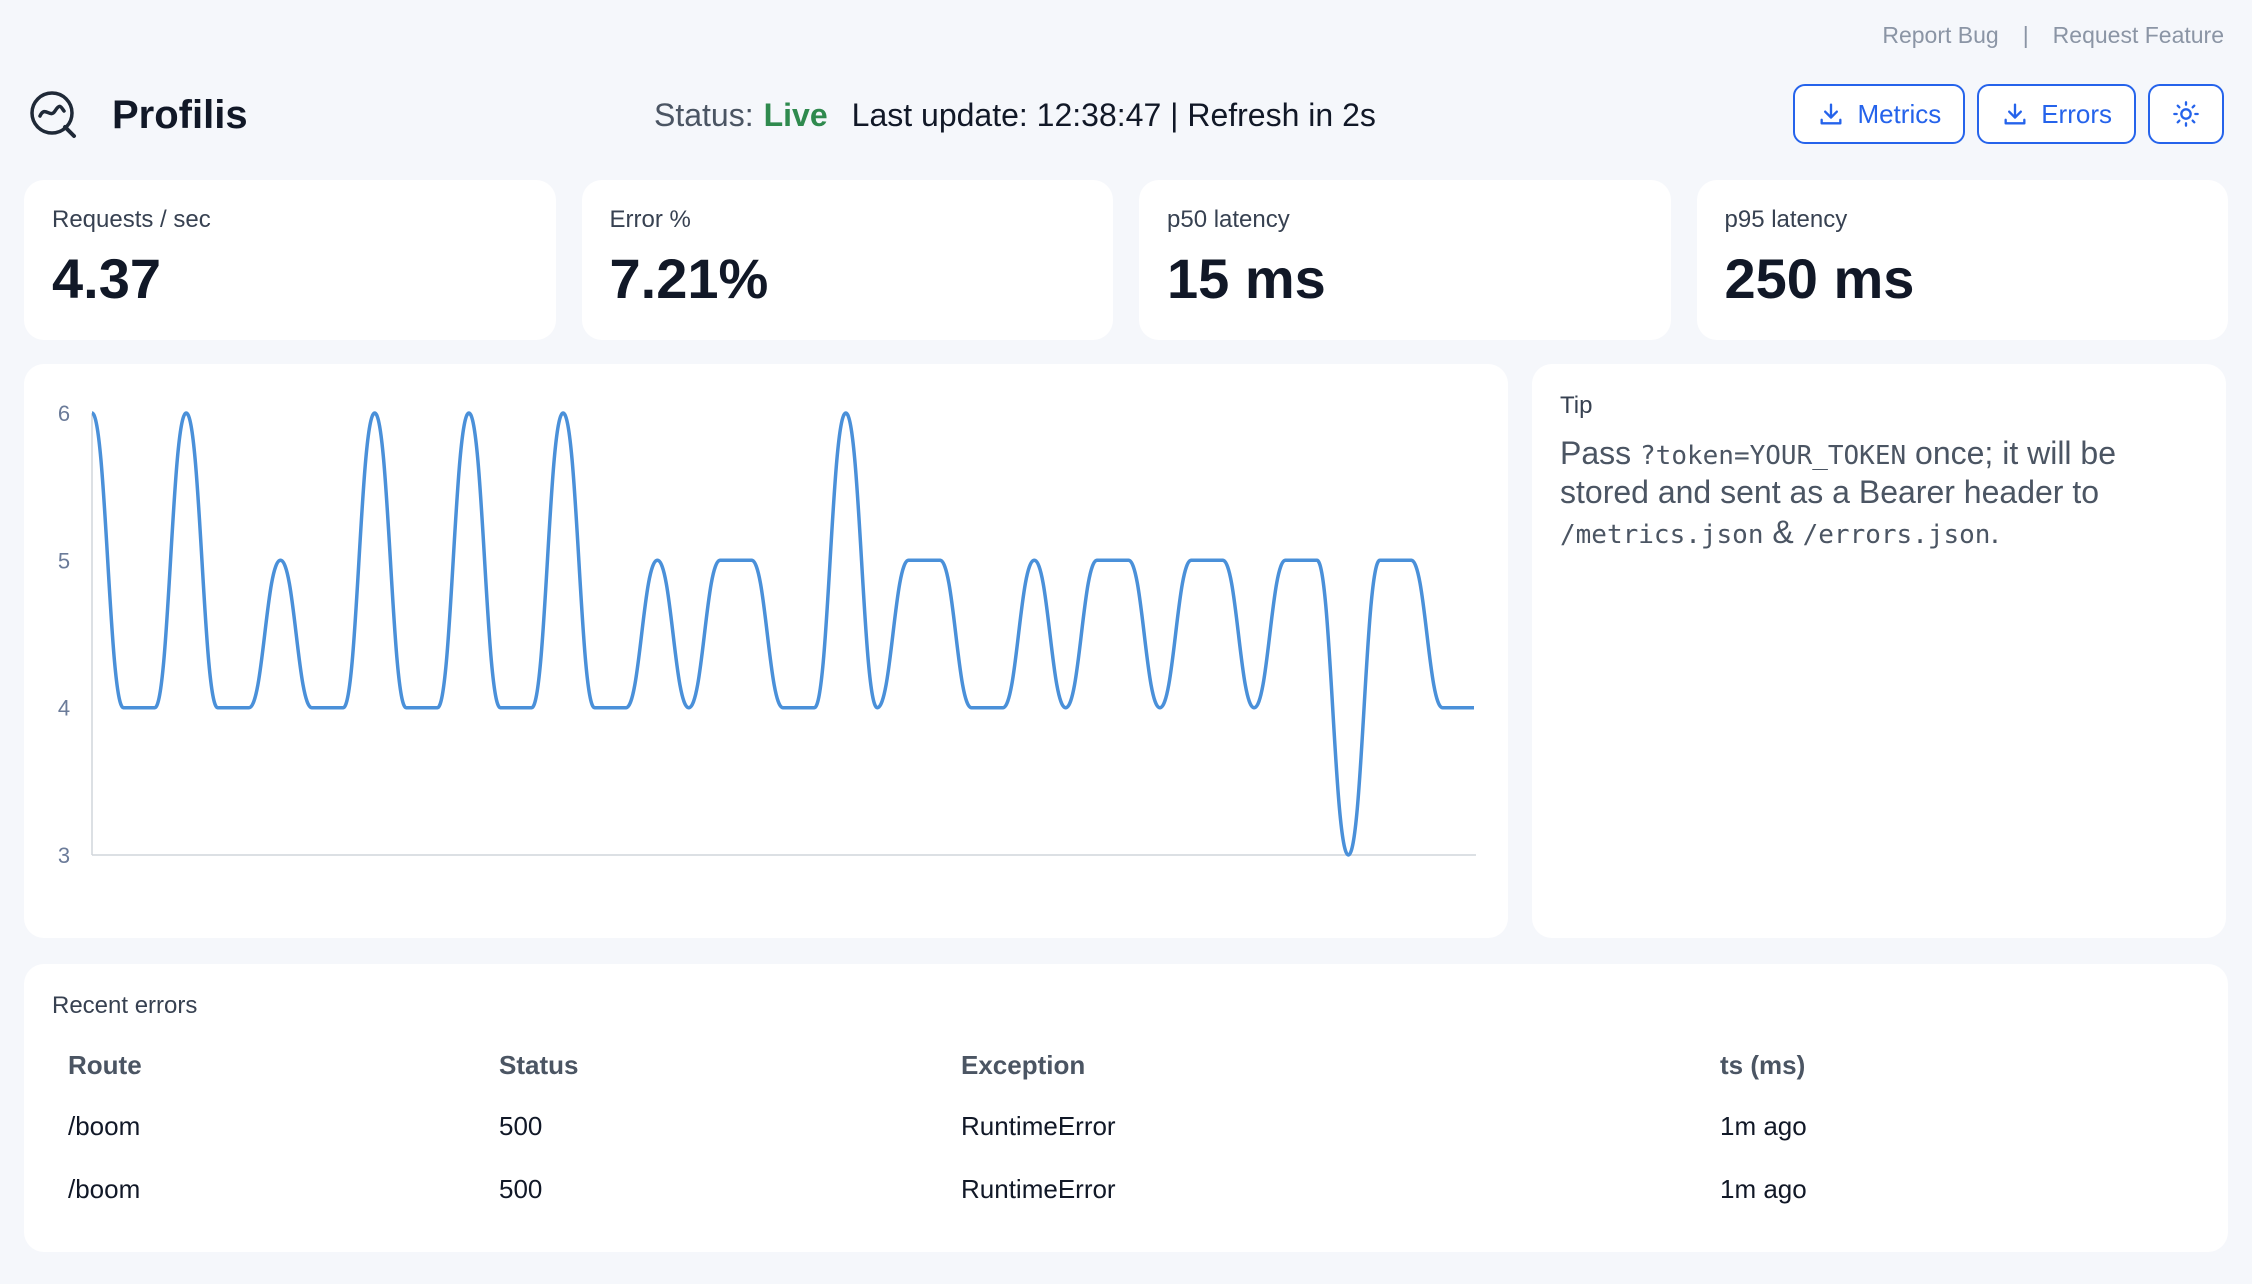  Describe the element at coordinates (1113, 114) in the screenshot. I see `last-update-text: Last update: 12:38:47 | Refresh in 2s` at that location.